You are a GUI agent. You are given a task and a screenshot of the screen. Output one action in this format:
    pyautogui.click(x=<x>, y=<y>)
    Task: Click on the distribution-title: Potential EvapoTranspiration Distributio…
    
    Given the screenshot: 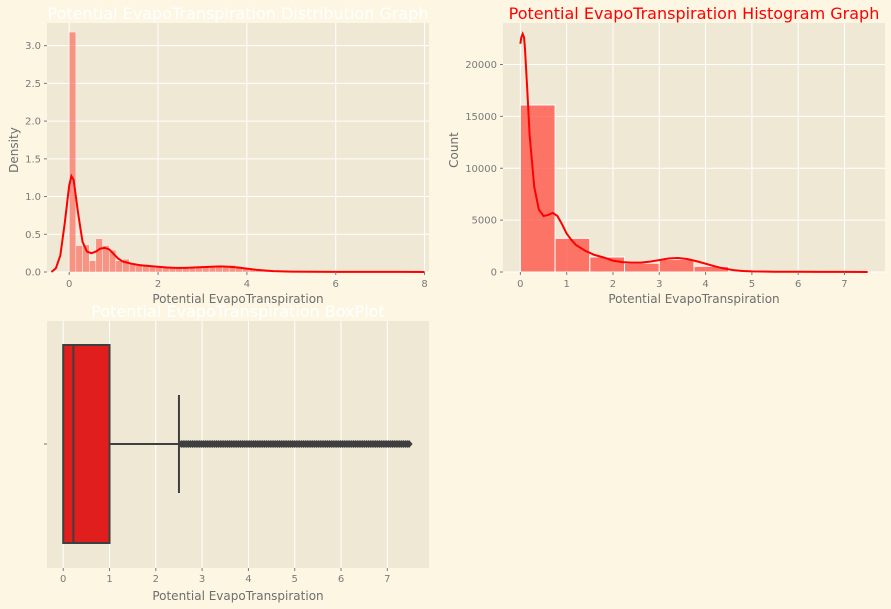 What is the action you would take?
    pyautogui.click(x=237, y=13)
    